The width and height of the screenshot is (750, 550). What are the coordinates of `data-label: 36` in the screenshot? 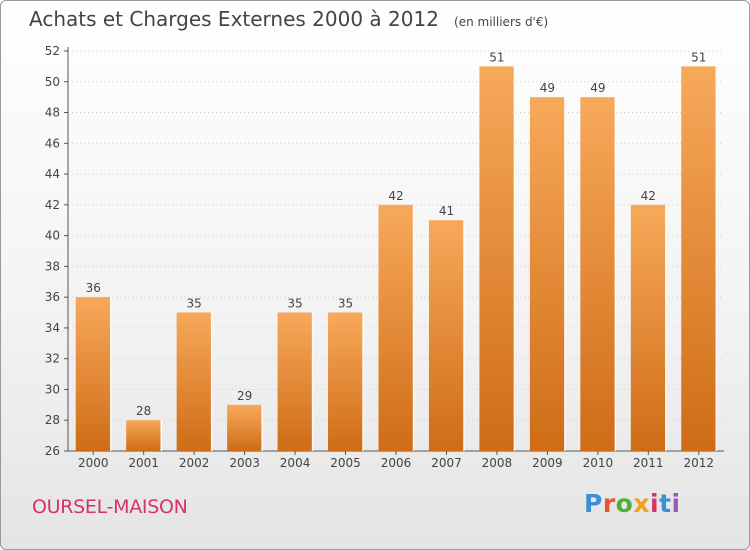 It's located at (93, 288).